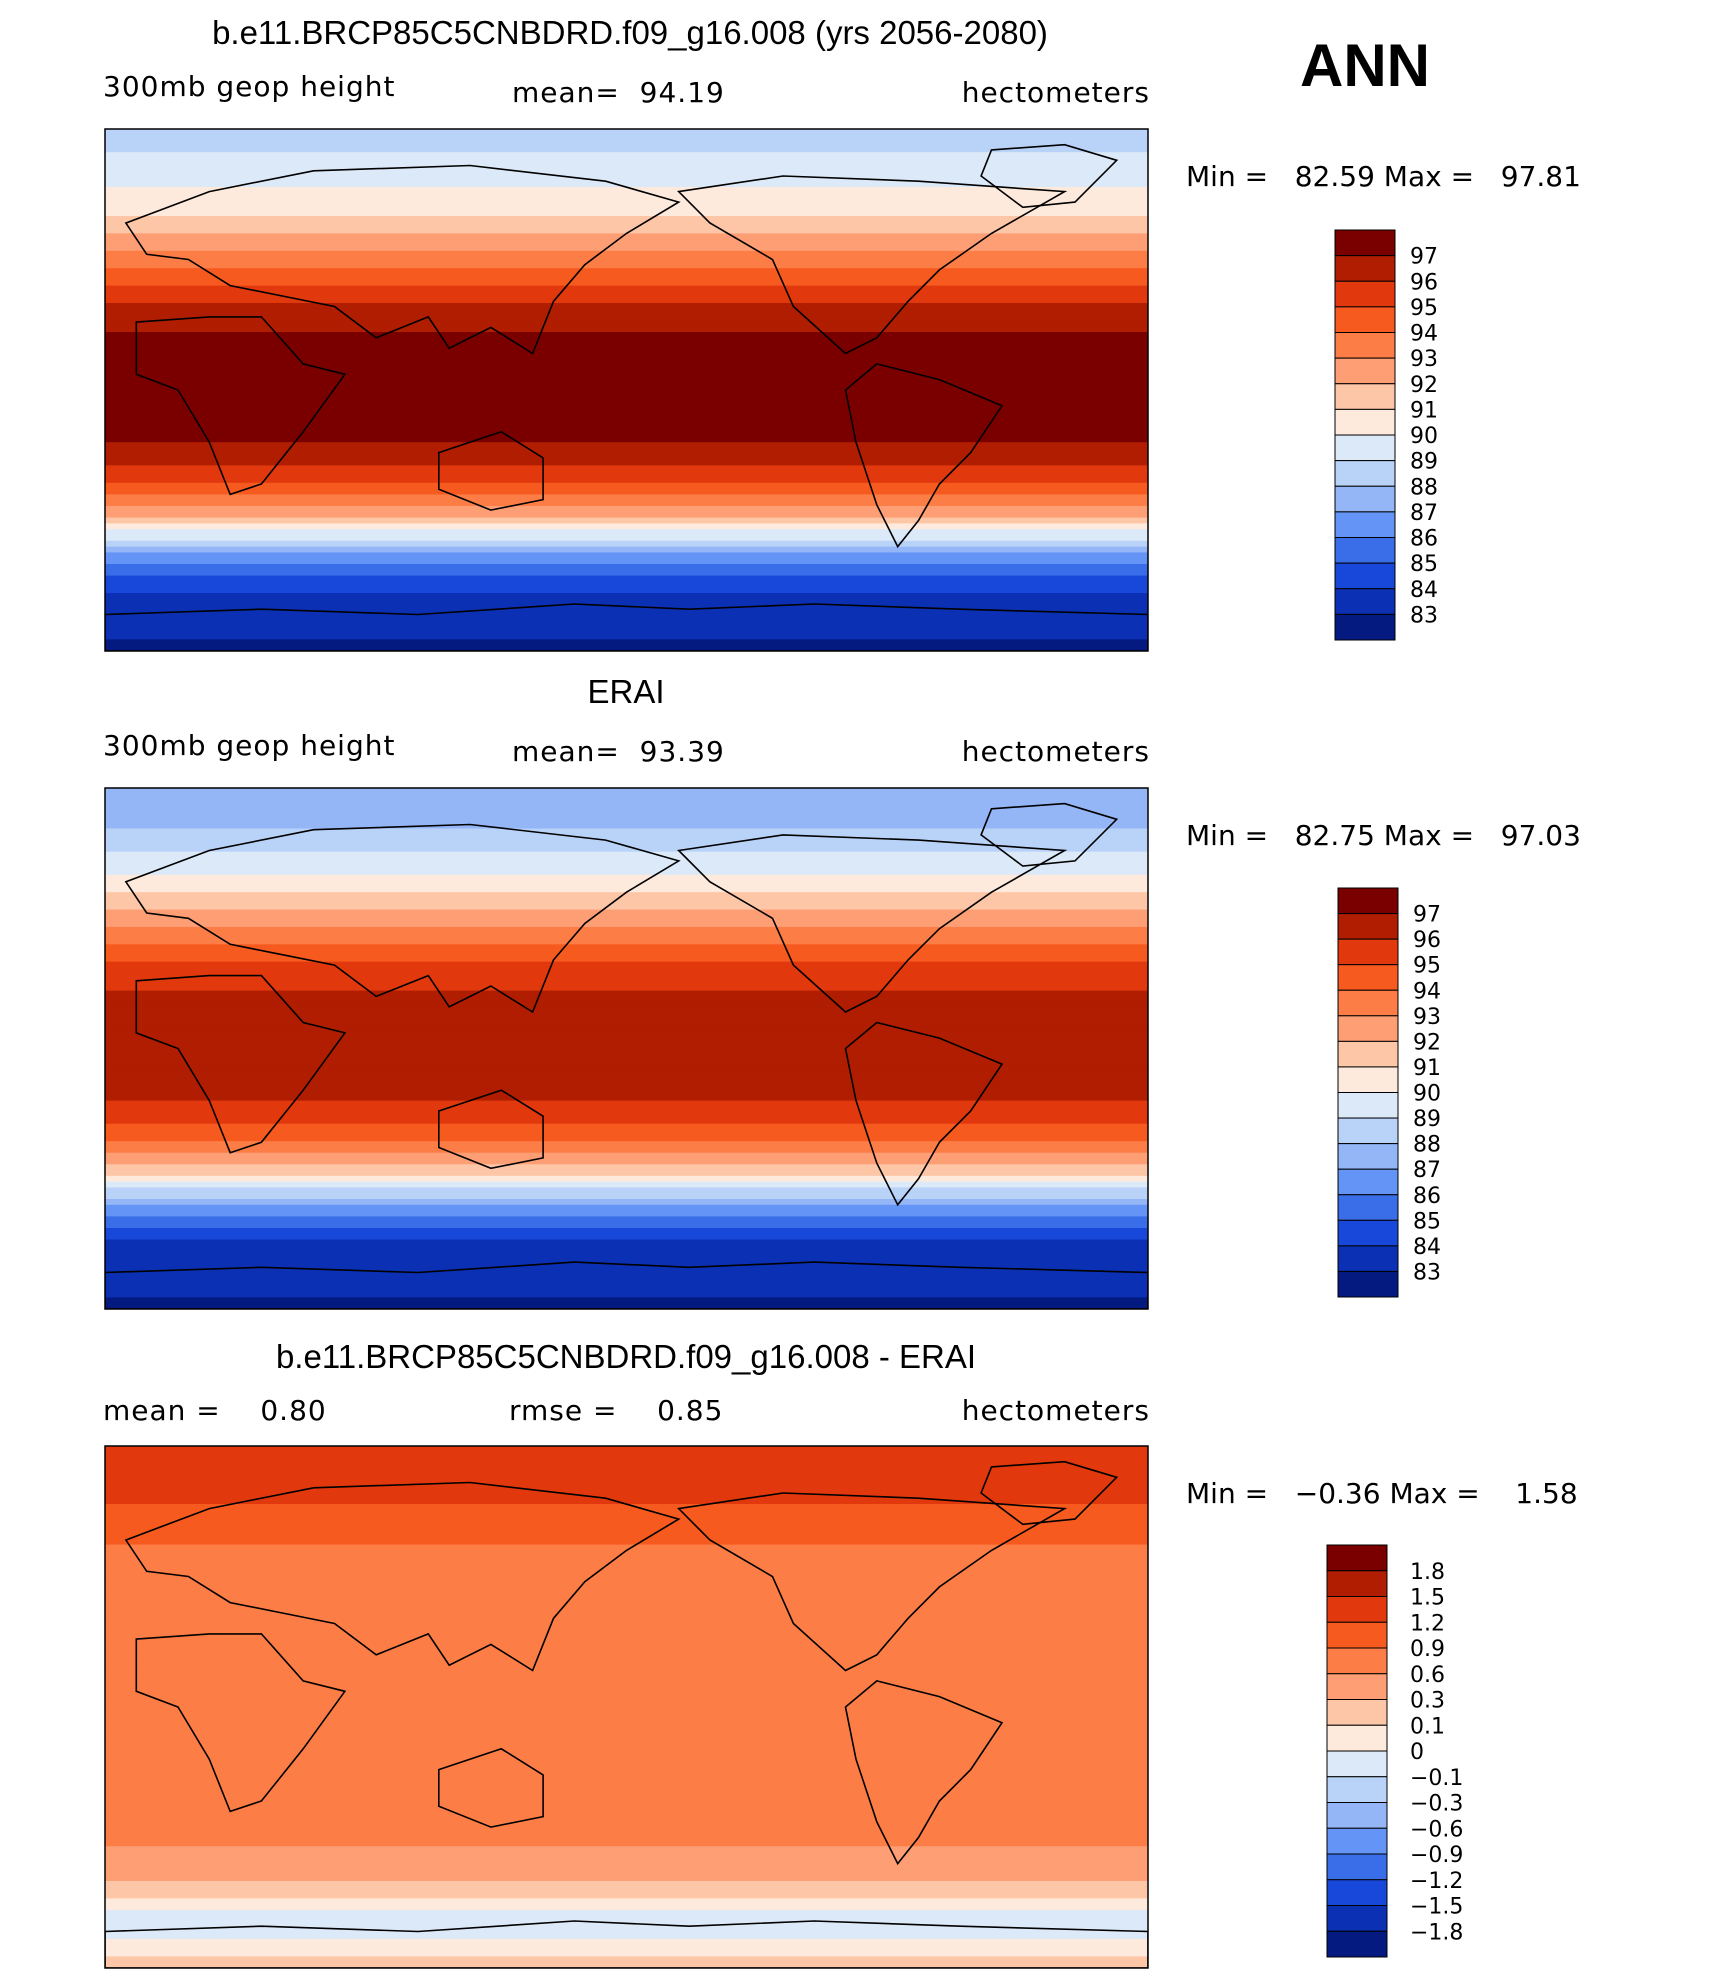 The image size is (1710, 1986). Describe the element at coordinates (626, 1356) in the screenshot. I see `panel-2-title: b.e11.BRCP85C5CNBDRD.f09_g16.008 - ERAI` at that location.